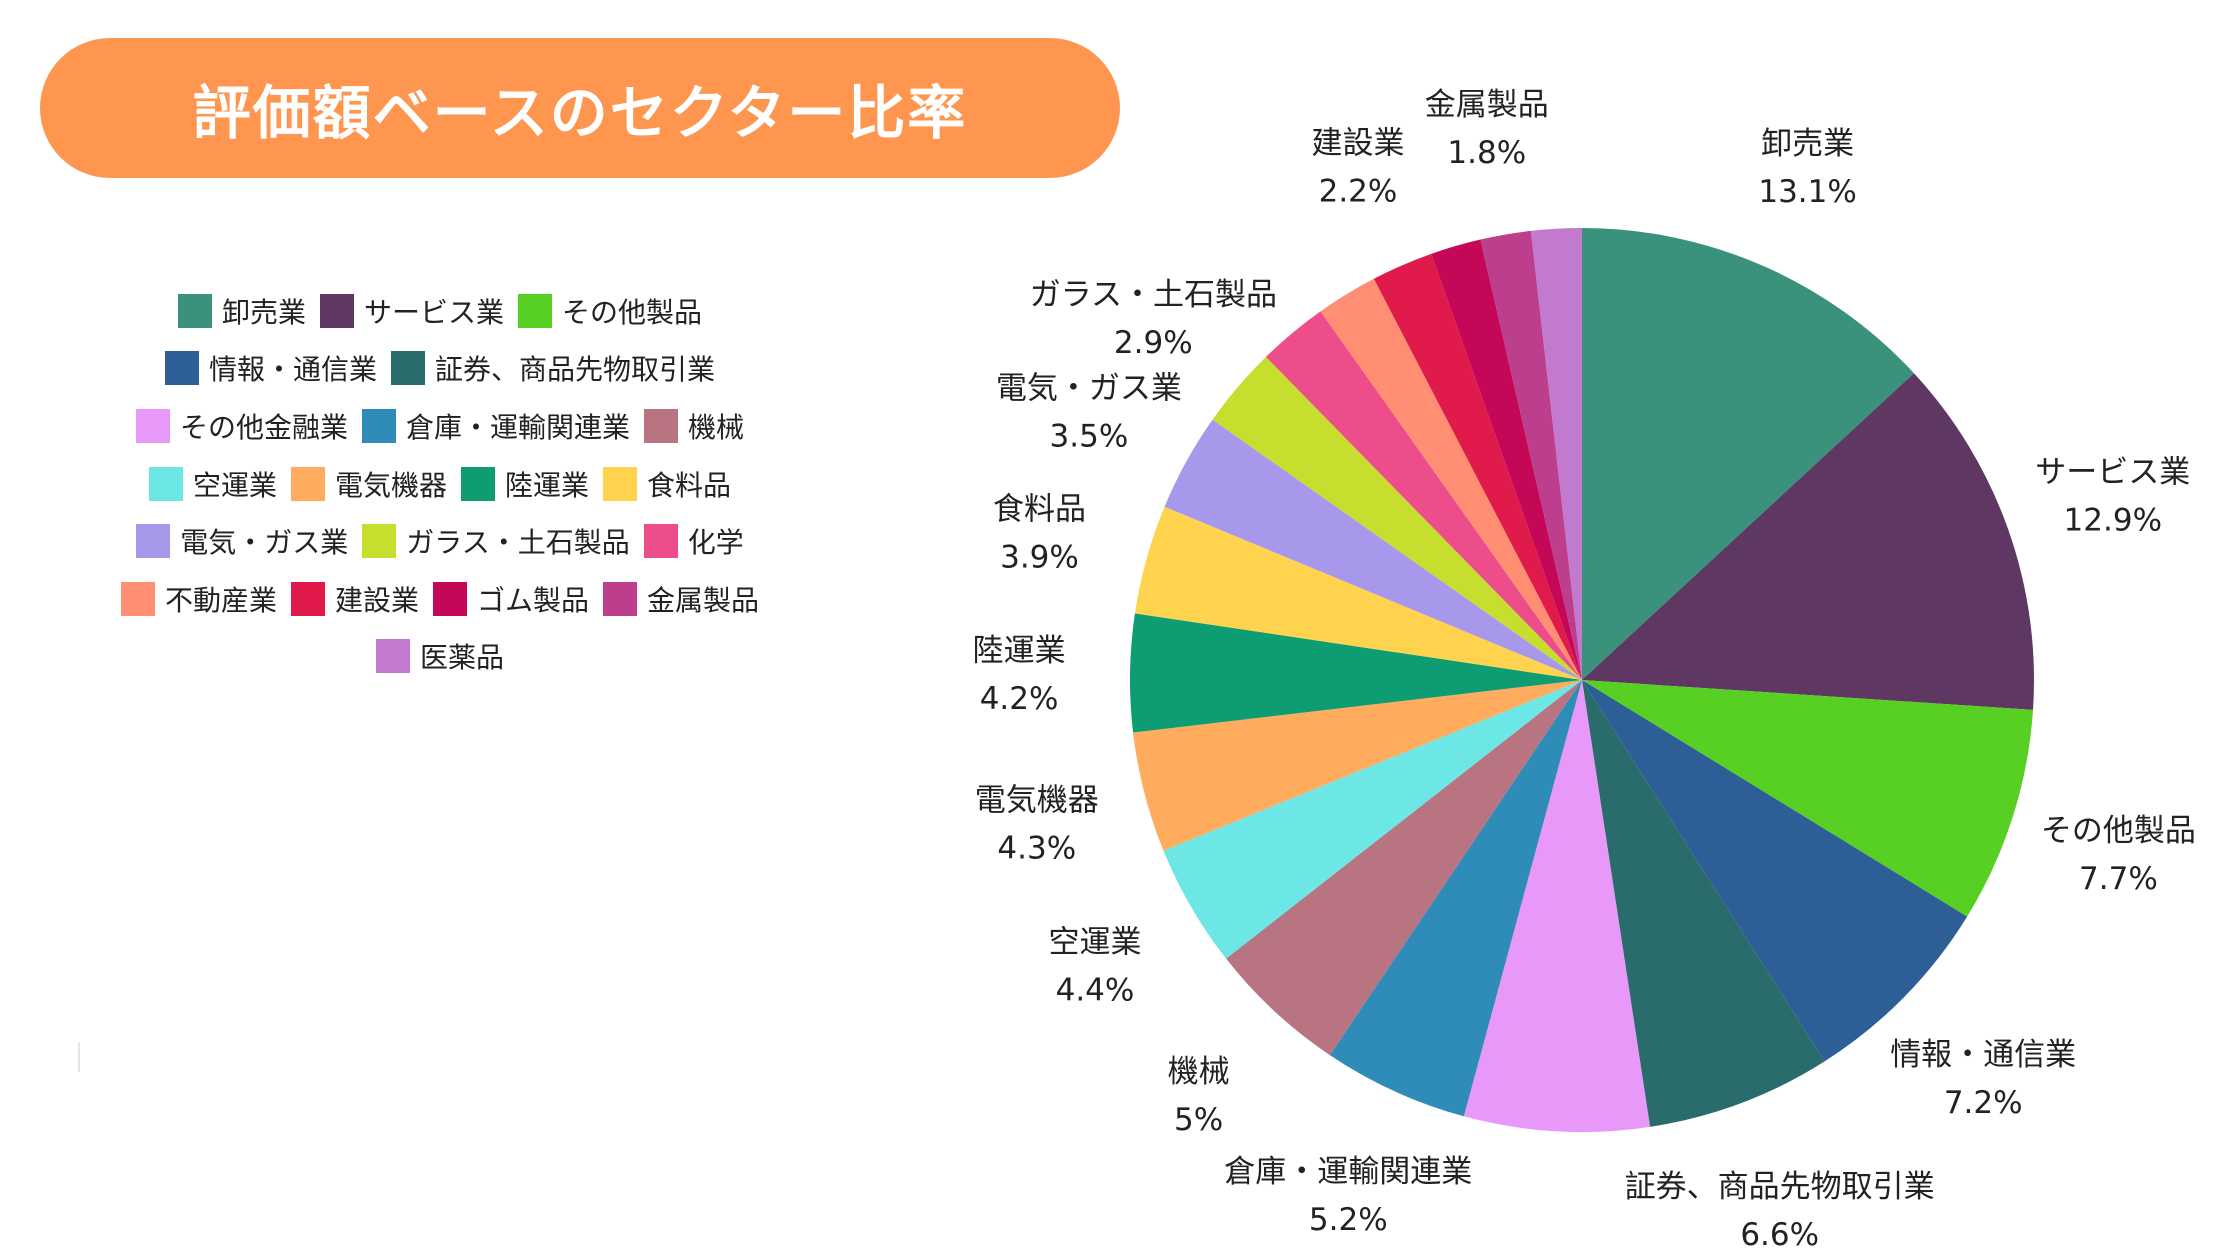 This screenshot has height=1260, width=2240. I want to click on slice-value-label: 3.5%, so click(1089, 436).